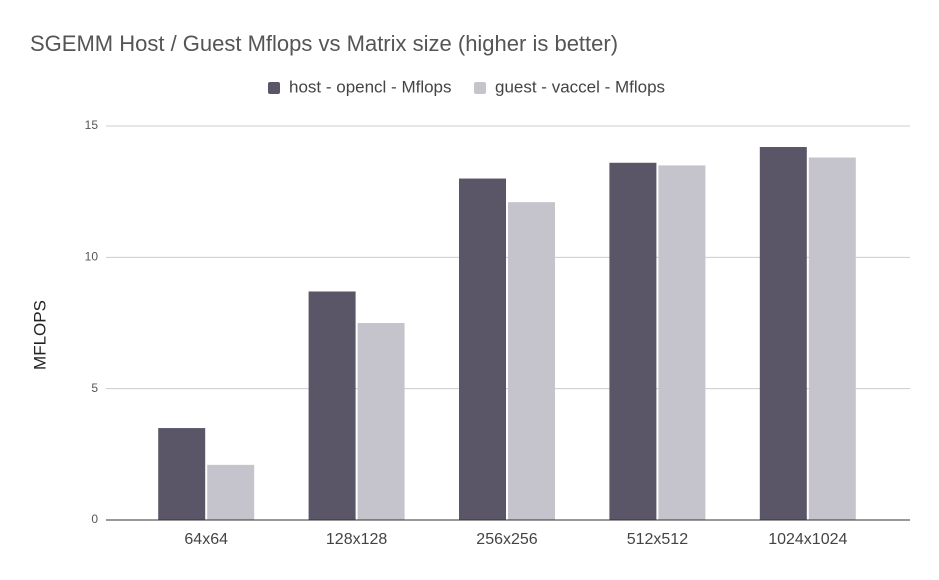 The width and height of the screenshot is (939, 580). Describe the element at coordinates (39, 335) in the screenshot. I see `y-axis-title: MFLOPS` at that location.